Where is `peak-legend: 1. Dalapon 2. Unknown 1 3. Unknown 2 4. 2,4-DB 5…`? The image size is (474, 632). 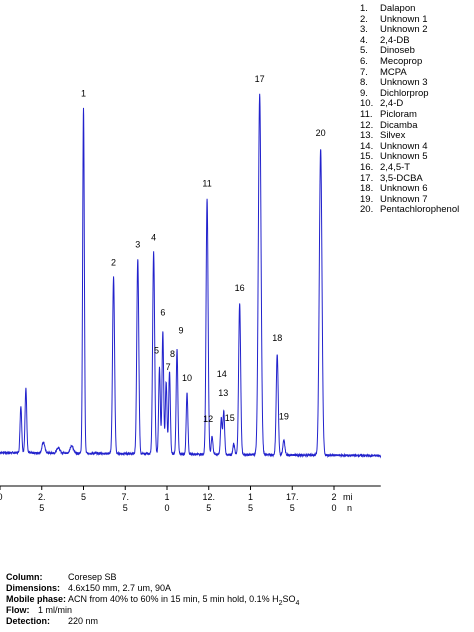 peak-legend: 1. Dalapon 2. Unknown 1 3. Unknown 2 4. 2,4-DB 5… is located at coordinates (409, 109).